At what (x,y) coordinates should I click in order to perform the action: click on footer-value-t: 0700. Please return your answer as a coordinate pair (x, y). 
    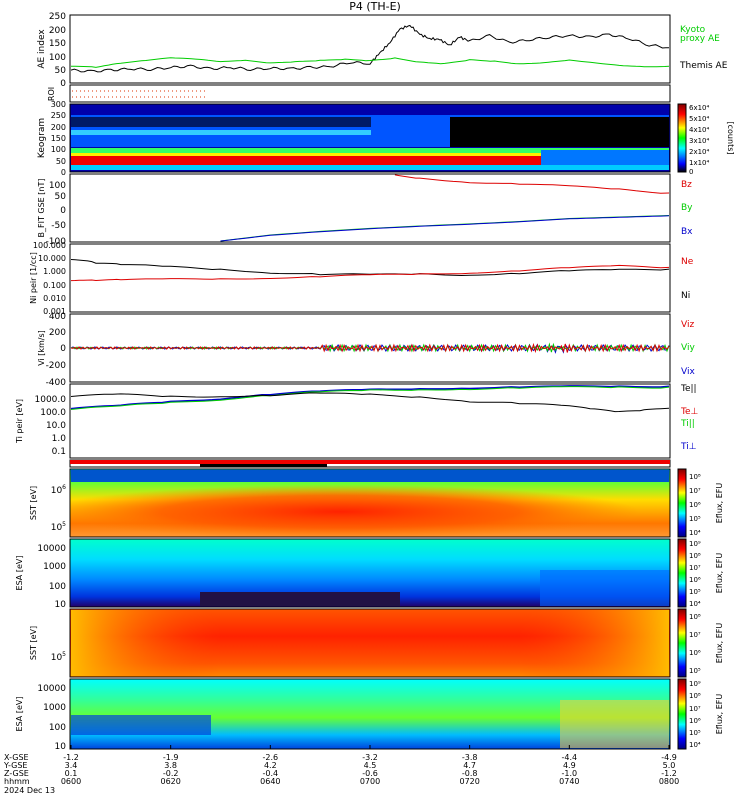
    Looking at the image, I should click on (370, 781).